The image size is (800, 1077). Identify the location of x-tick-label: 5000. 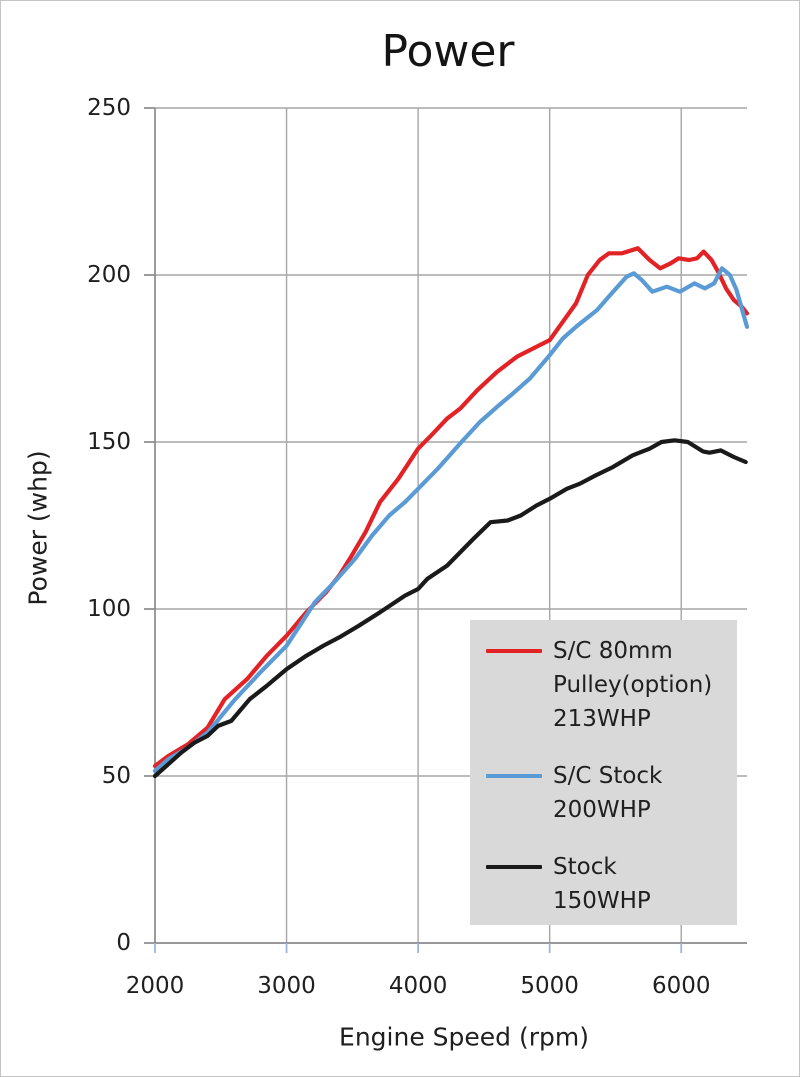
(549, 986).